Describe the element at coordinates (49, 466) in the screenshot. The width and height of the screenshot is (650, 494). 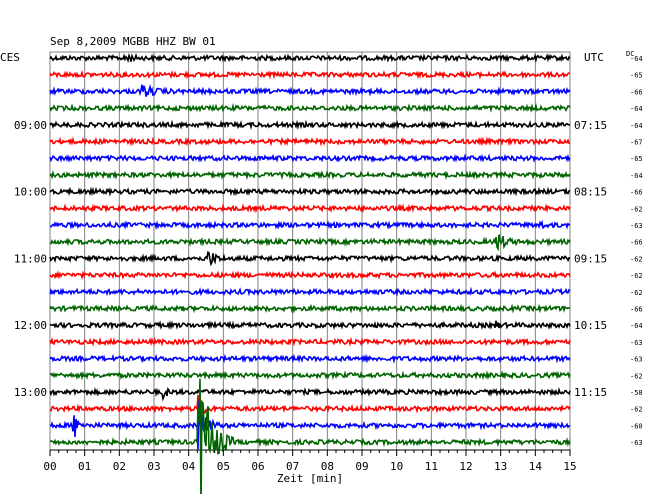
I see `x-tick-label: 00` at that location.